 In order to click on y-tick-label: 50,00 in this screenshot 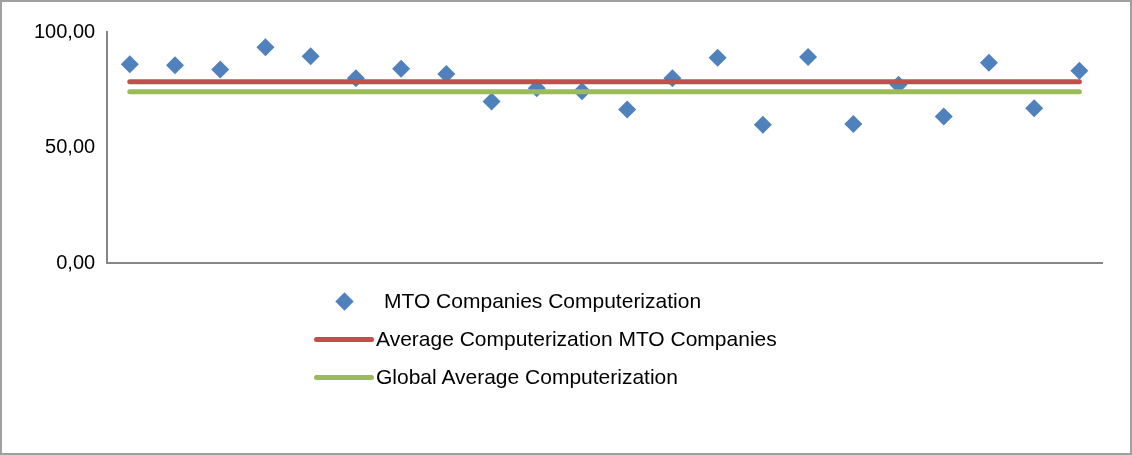, I will do `click(70, 146)`.